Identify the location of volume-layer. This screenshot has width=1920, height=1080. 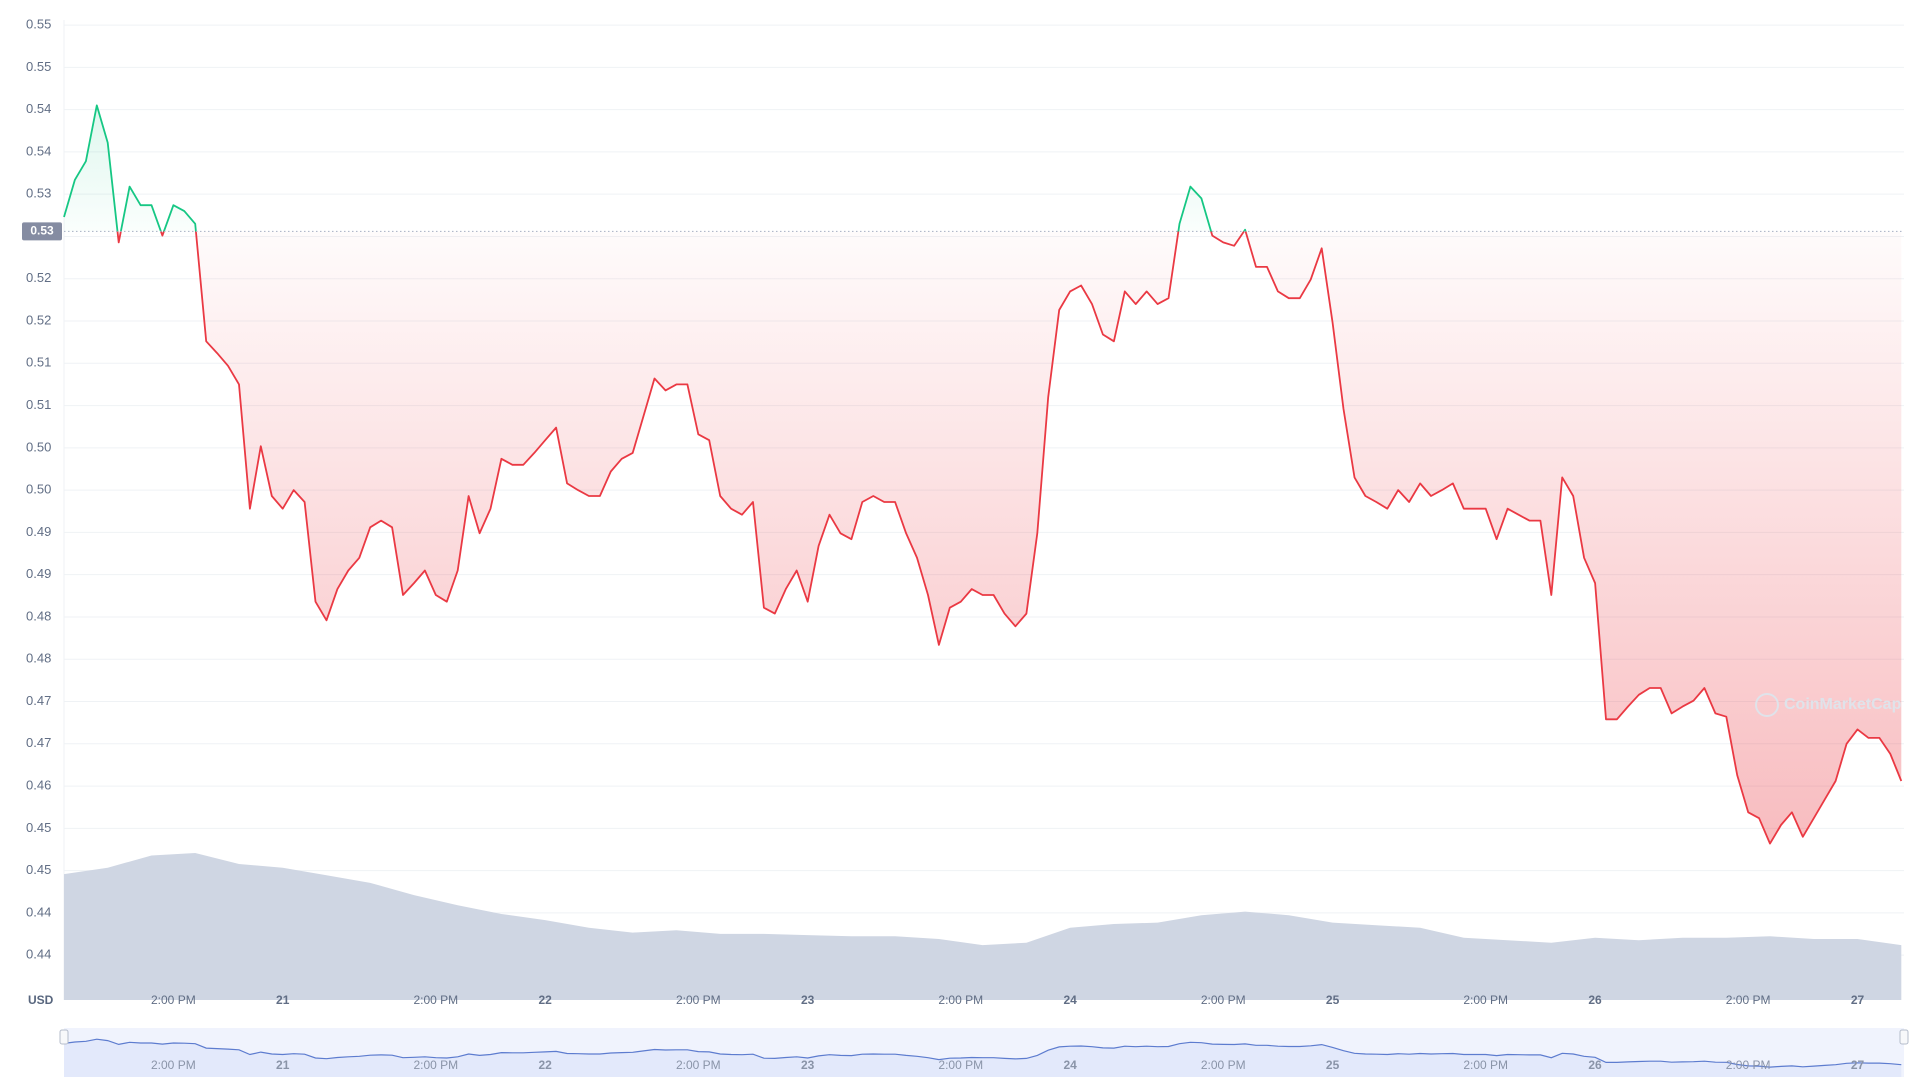
(983, 926).